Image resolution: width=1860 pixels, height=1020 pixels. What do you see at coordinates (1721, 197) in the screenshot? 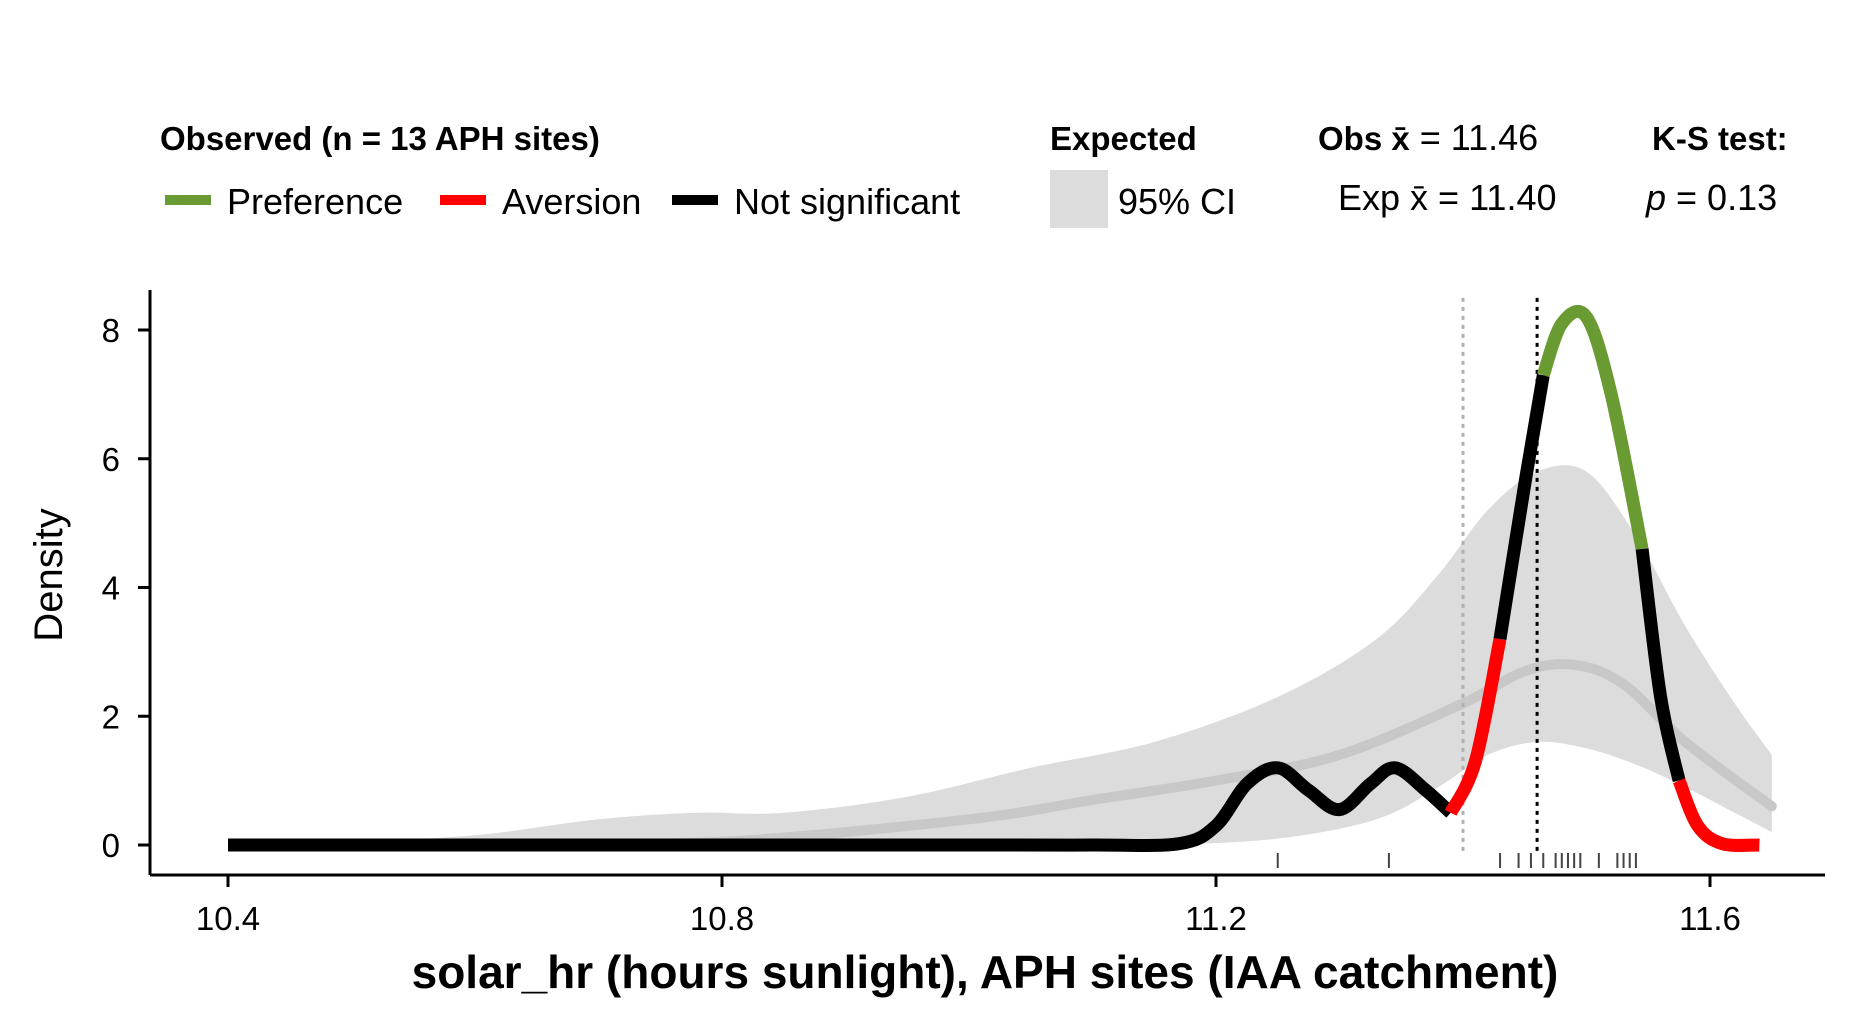
I see `p-value: = 0.13` at bounding box center [1721, 197].